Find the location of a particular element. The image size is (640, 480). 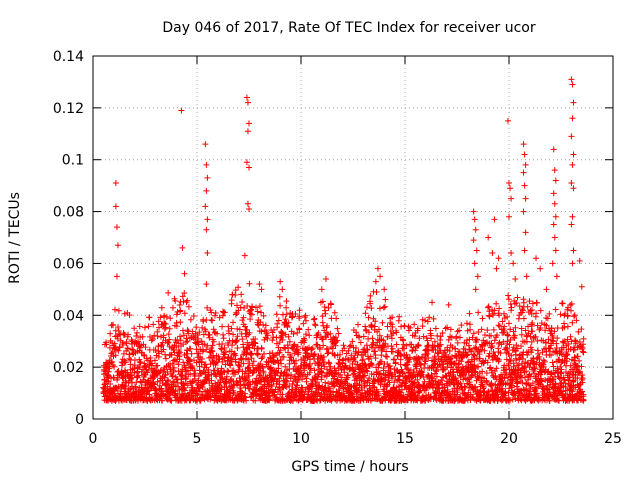

y-tick-label: 0.1 is located at coordinates (73, 161).